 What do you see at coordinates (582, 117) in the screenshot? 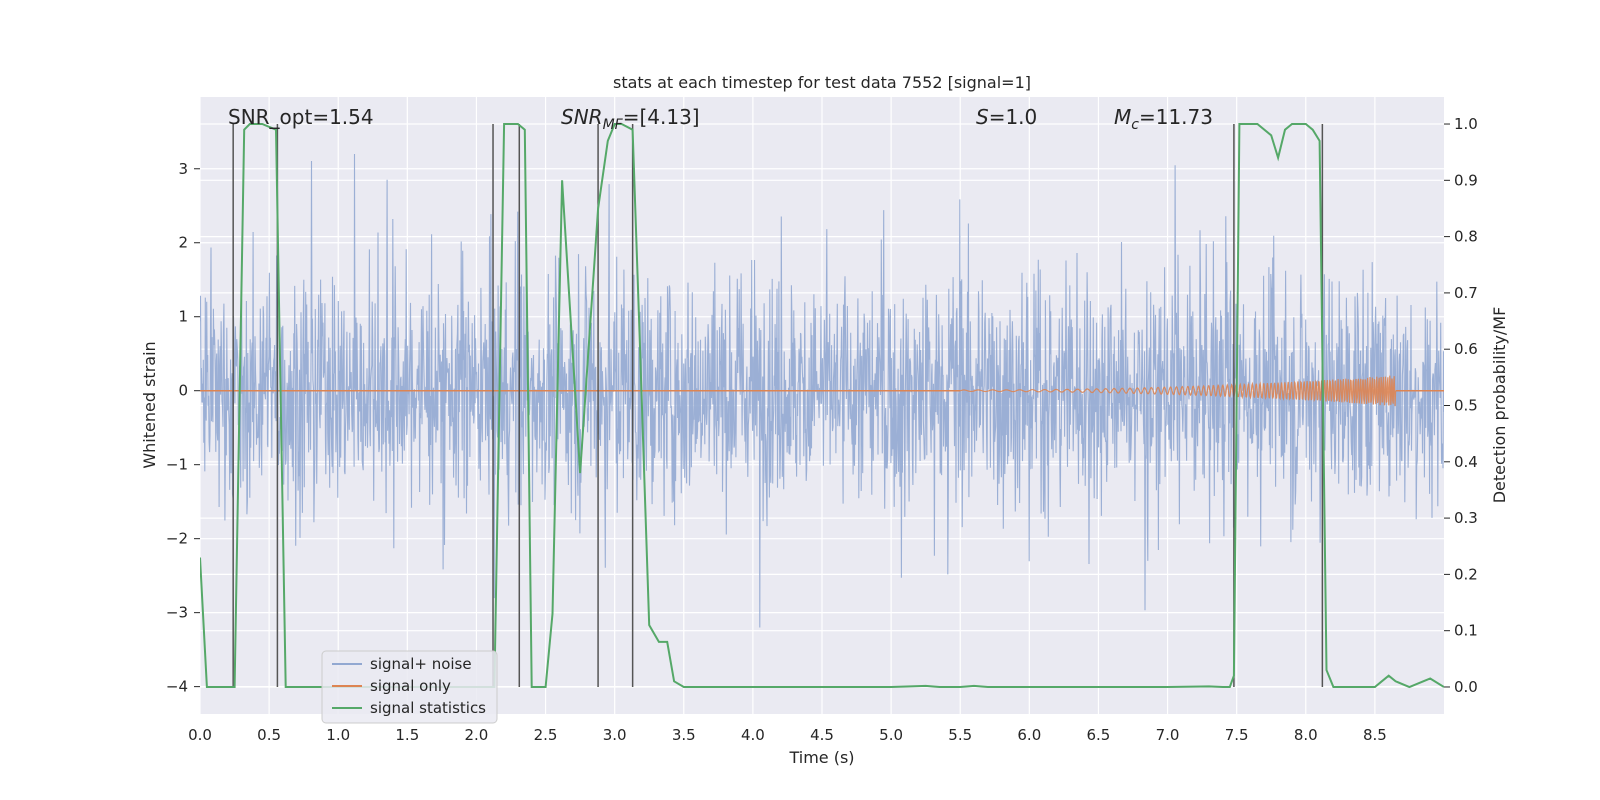
I see `annotation-snr-mf-name: SNR` at bounding box center [582, 117].